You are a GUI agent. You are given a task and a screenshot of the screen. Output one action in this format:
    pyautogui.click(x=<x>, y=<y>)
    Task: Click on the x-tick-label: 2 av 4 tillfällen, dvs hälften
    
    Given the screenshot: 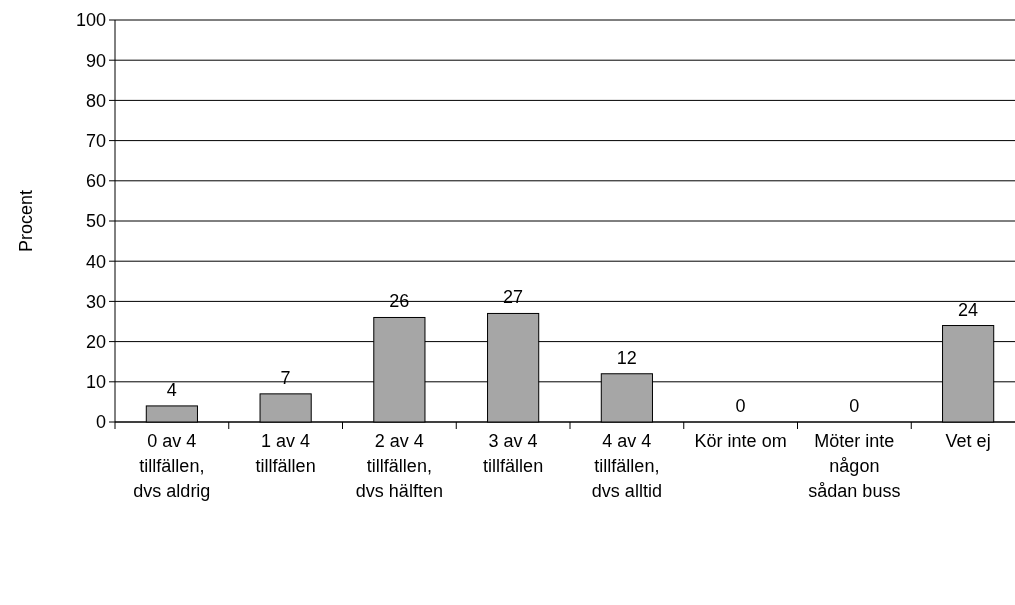 What is the action you would take?
    pyautogui.click(x=399, y=466)
    